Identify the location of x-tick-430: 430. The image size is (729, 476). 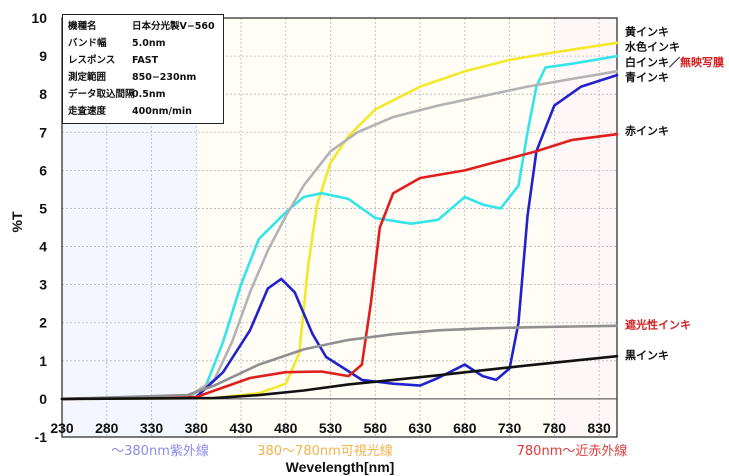
(241, 428).